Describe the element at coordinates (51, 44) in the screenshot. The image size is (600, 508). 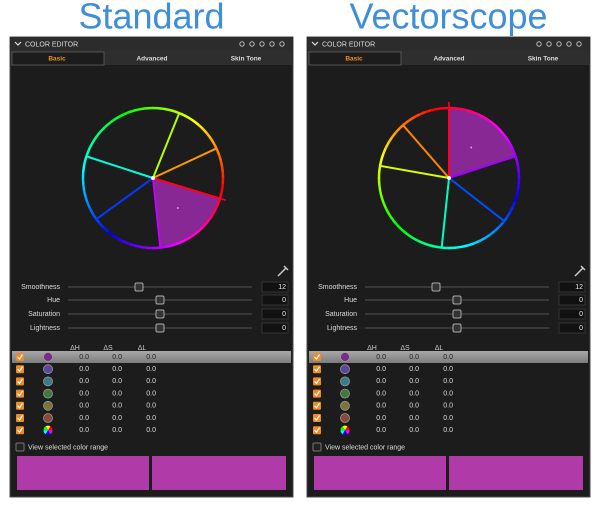
I see `panel-title: COLOR EDITOR` at that location.